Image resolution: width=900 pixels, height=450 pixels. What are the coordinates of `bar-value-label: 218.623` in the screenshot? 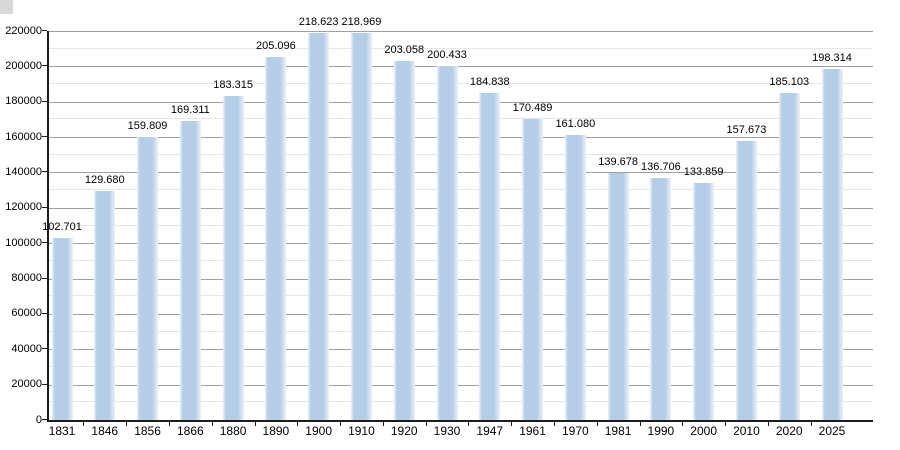 It's located at (318, 22).